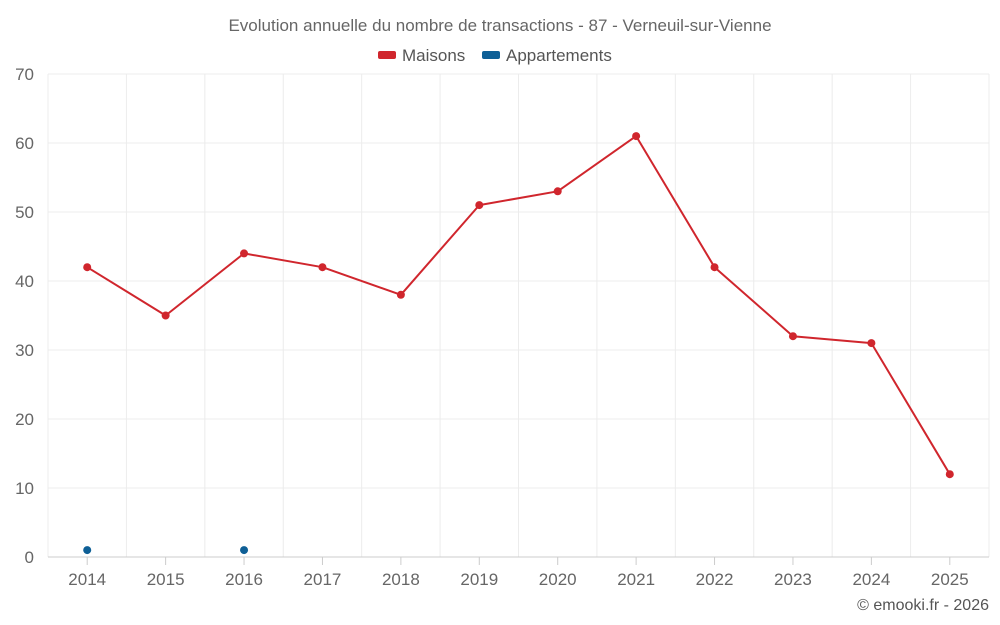 This screenshot has width=1000, height=625. I want to click on legend-swatch-maisons, so click(387, 55).